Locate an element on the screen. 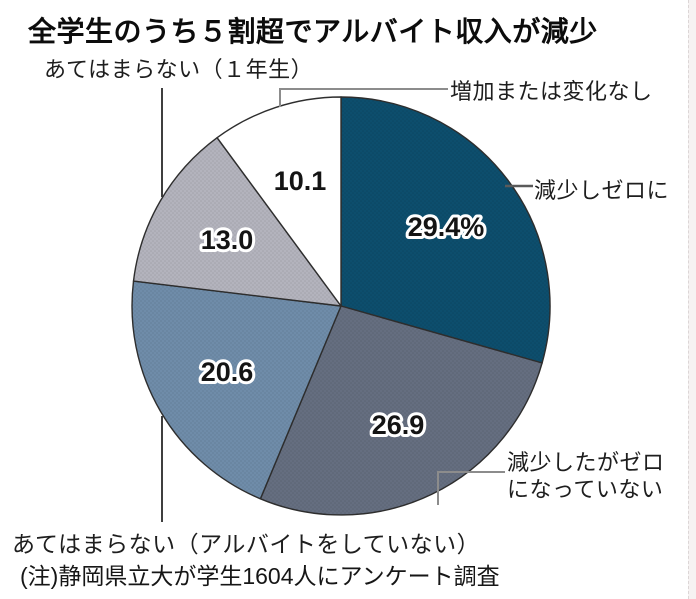 The image size is (696, 599). callout-label-decreased-not-zero-line1: 減少したがゼロ is located at coordinates (586, 462).